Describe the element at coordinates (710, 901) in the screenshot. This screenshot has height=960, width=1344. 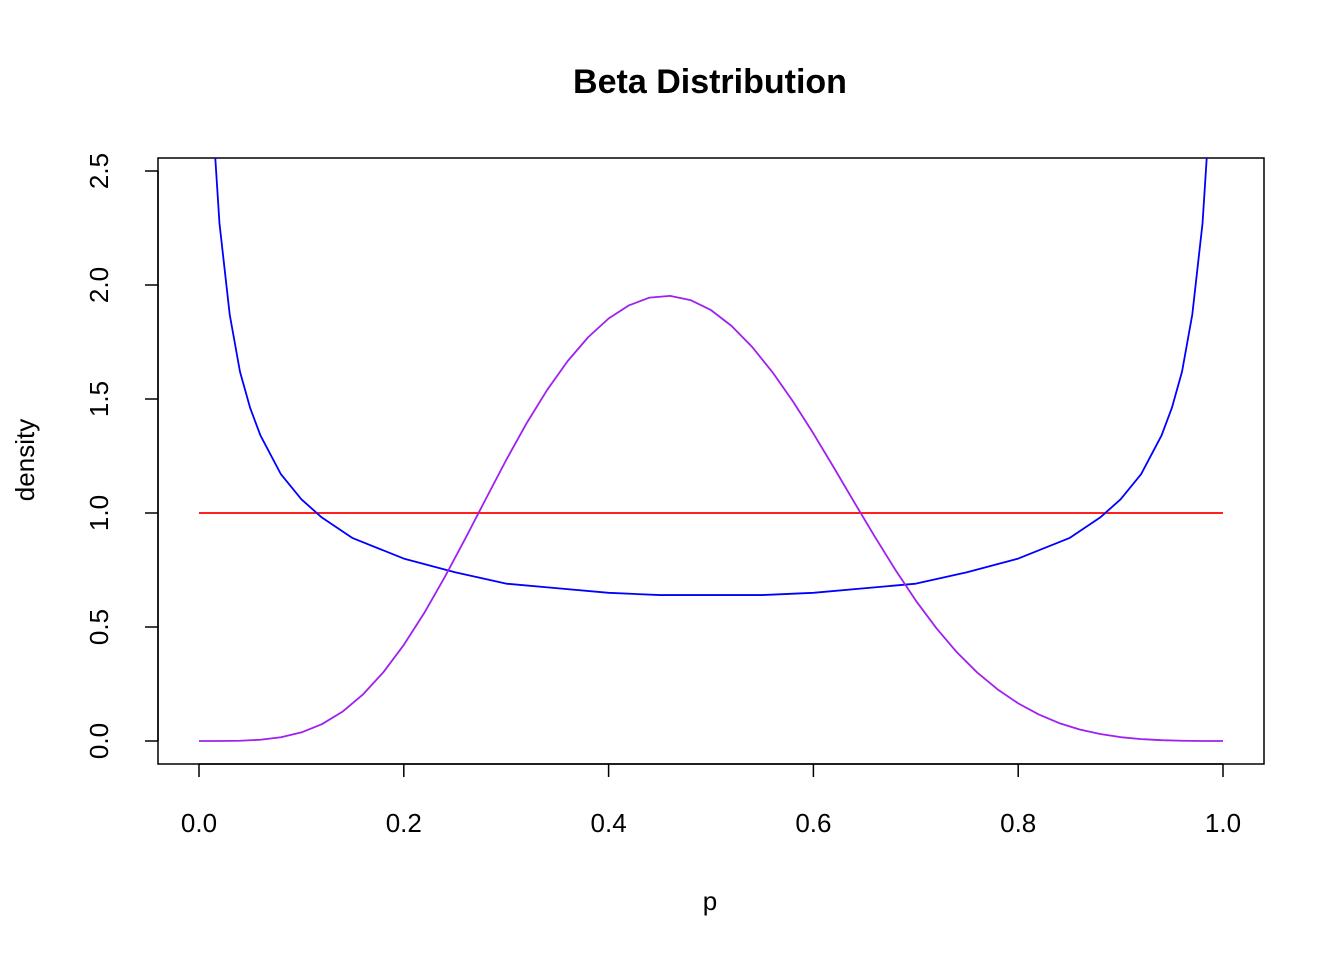
I see `x-axis-label: p` at that location.